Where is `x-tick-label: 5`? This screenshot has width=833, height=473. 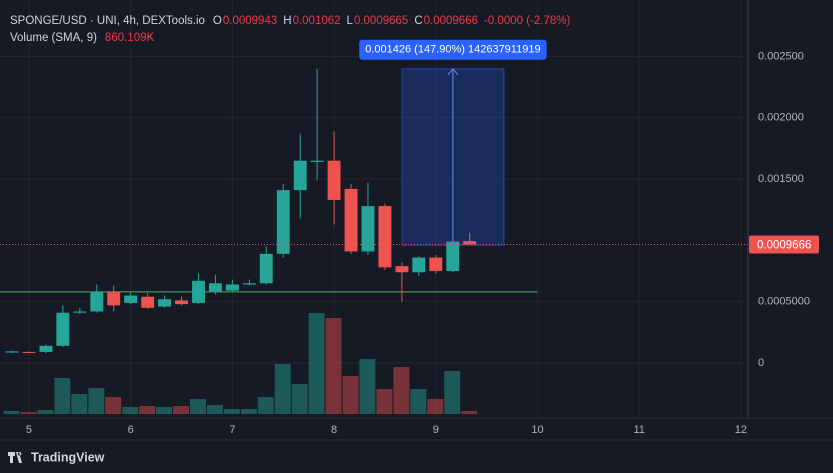 x-tick-label: 5 is located at coordinates (29, 430).